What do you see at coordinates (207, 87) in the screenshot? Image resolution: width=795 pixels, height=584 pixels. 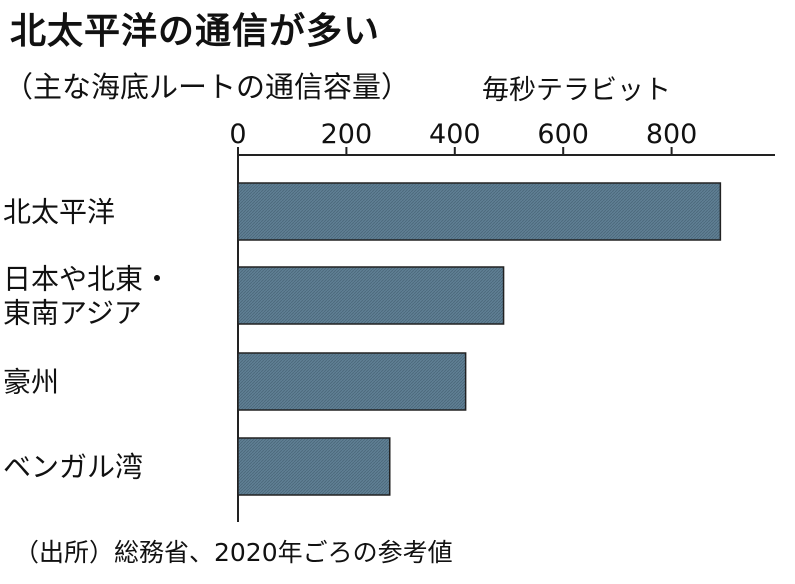 I see `chart-subtitle: （主な海底ルートの通信容量）` at bounding box center [207, 87].